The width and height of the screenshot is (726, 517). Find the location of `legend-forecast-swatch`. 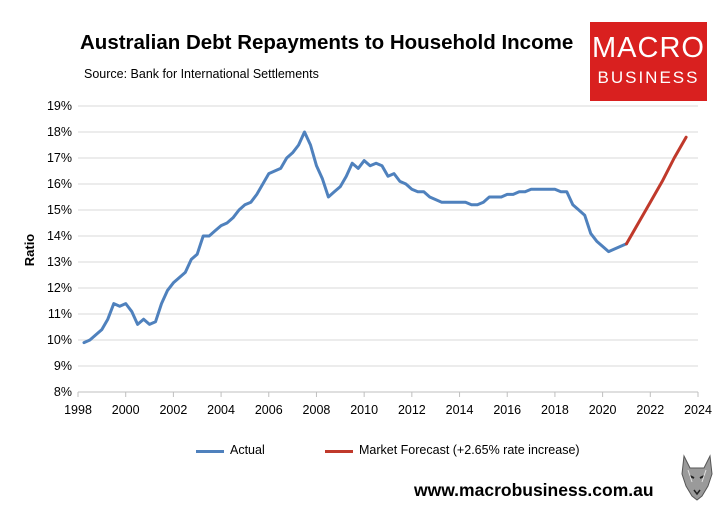

legend-forecast-swatch is located at coordinates (339, 451).